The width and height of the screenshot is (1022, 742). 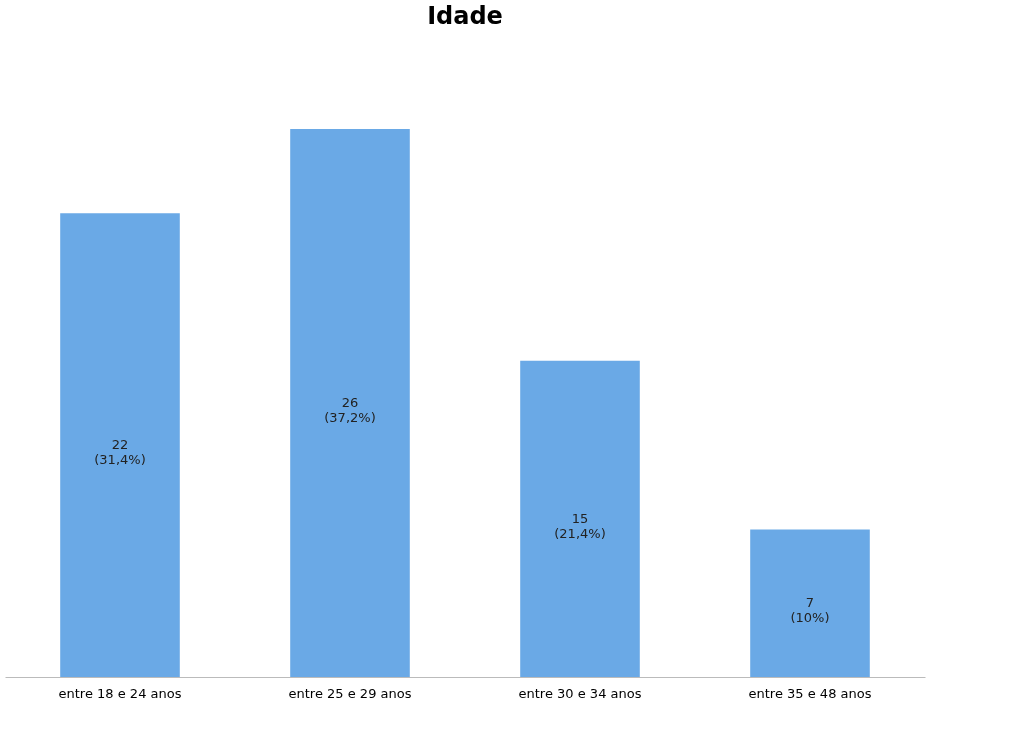 What do you see at coordinates (465, 16) in the screenshot?
I see `chart-title: Idade` at bounding box center [465, 16].